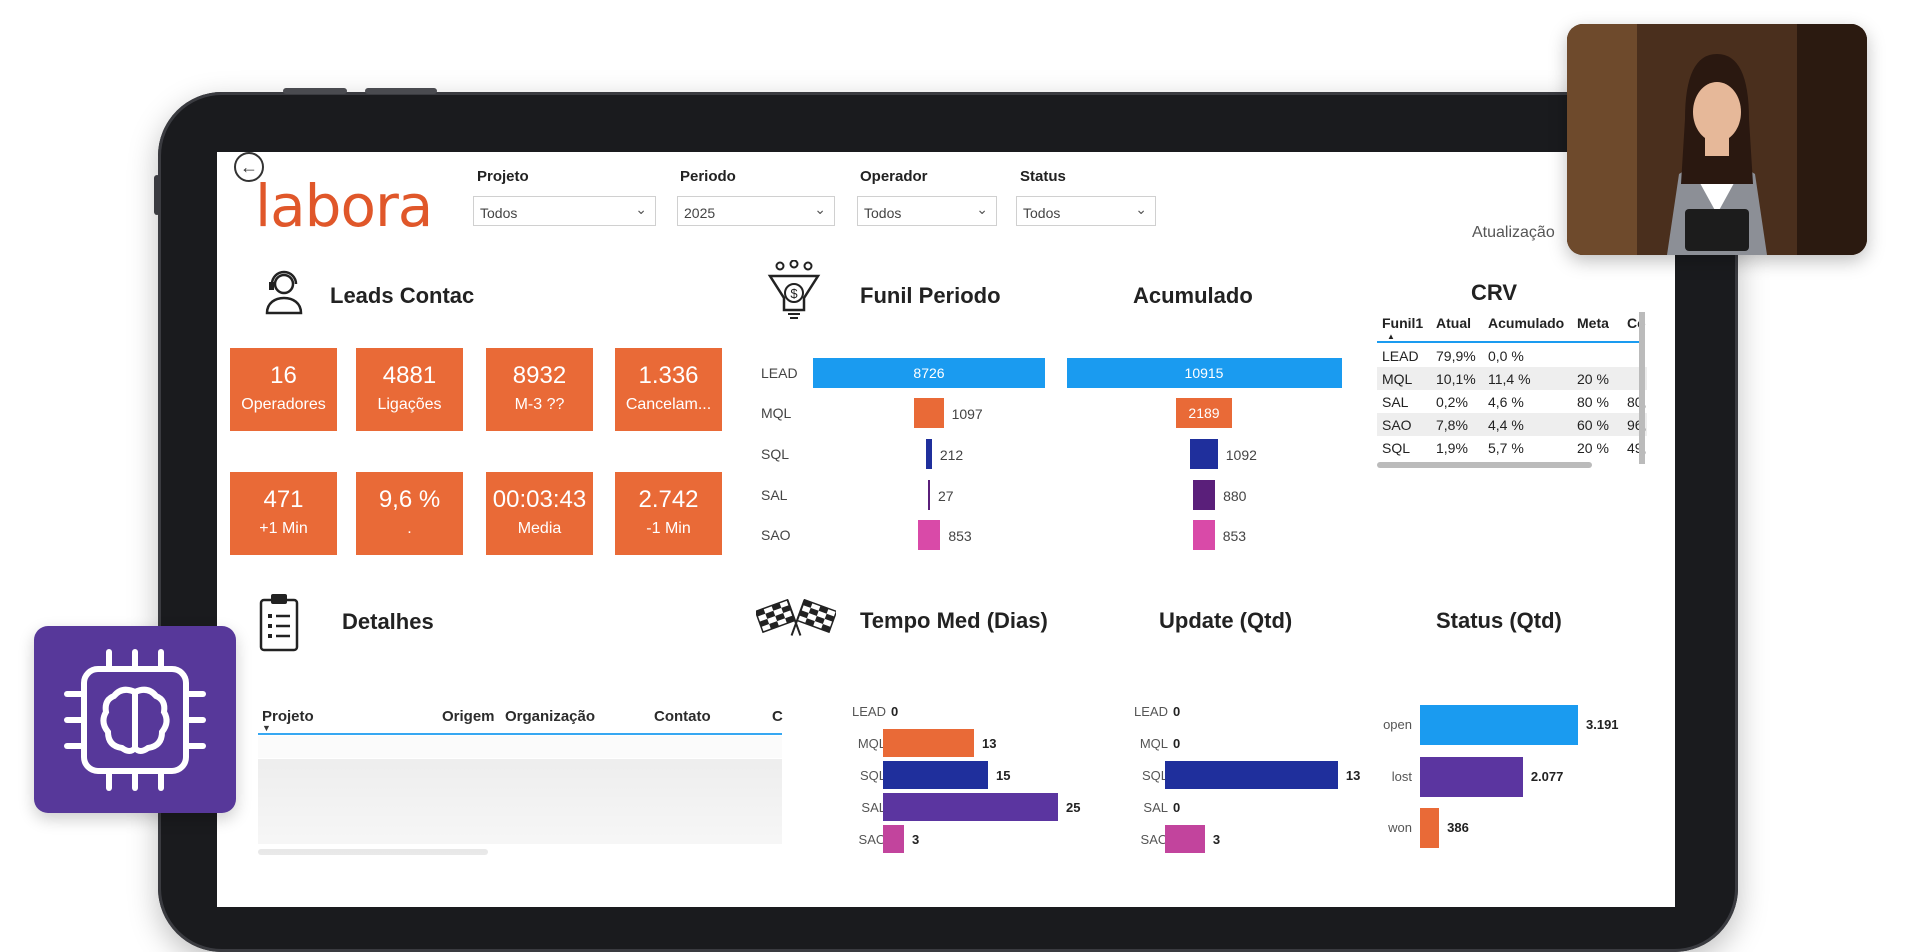  Describe the element at coordinates (283, 513) in the screenshot. I see `kpi-tile: 471 +1 Min` at that location.